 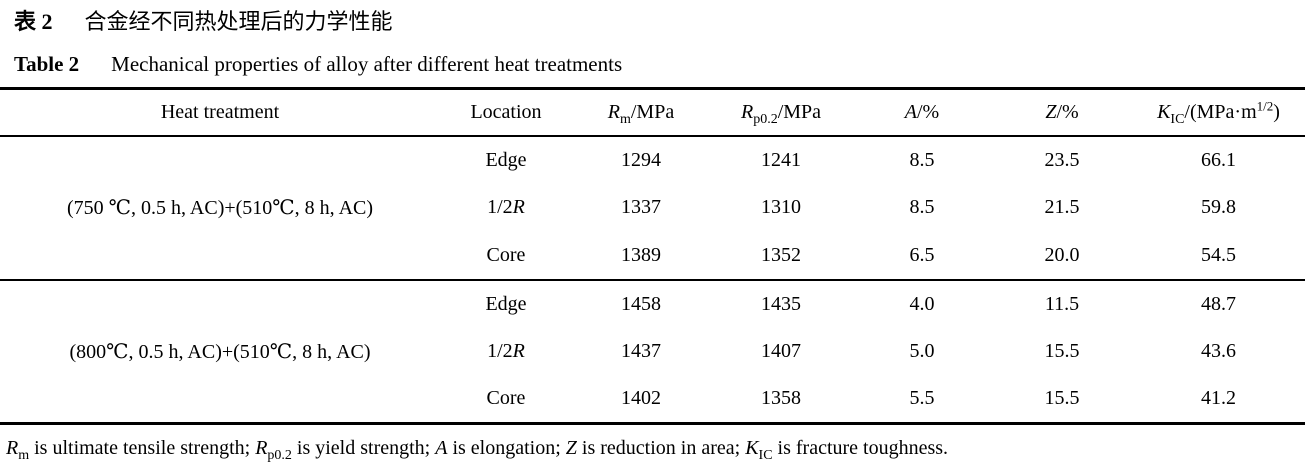 What do you see at coordinates (641, 159) in the screenshot?
I see `rm-cell: 1294` at bounding box center [641, 159].